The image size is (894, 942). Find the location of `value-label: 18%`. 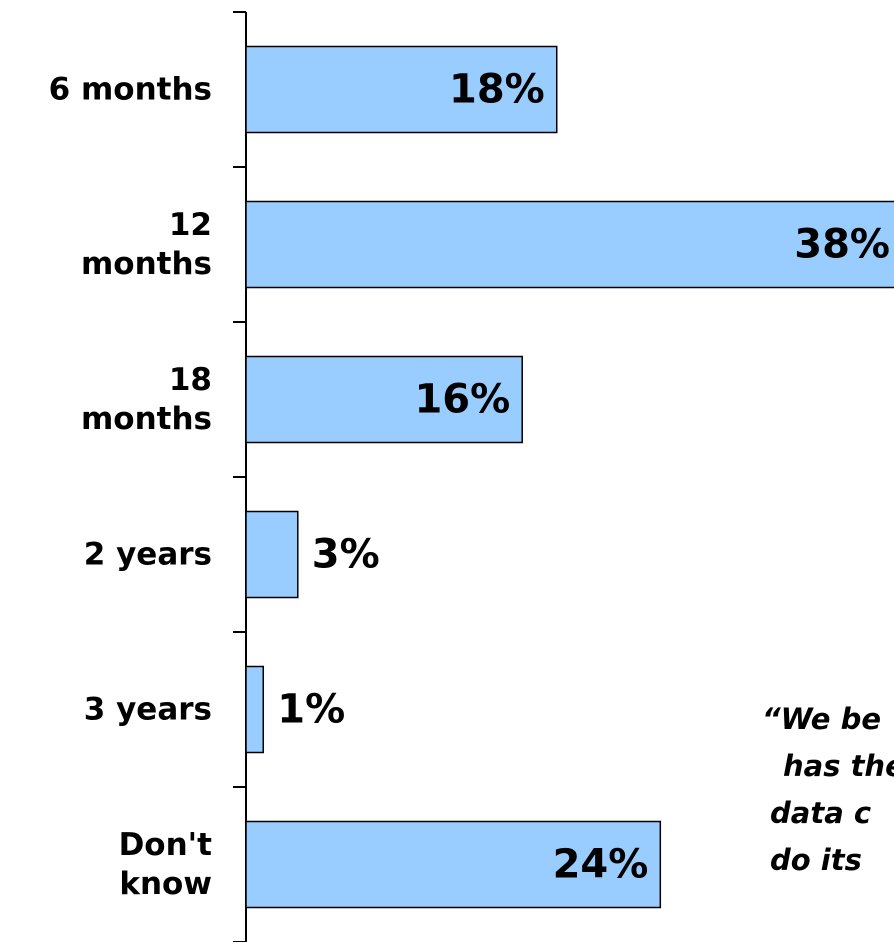

value-label: 18% is located at coordinates (497, 90).